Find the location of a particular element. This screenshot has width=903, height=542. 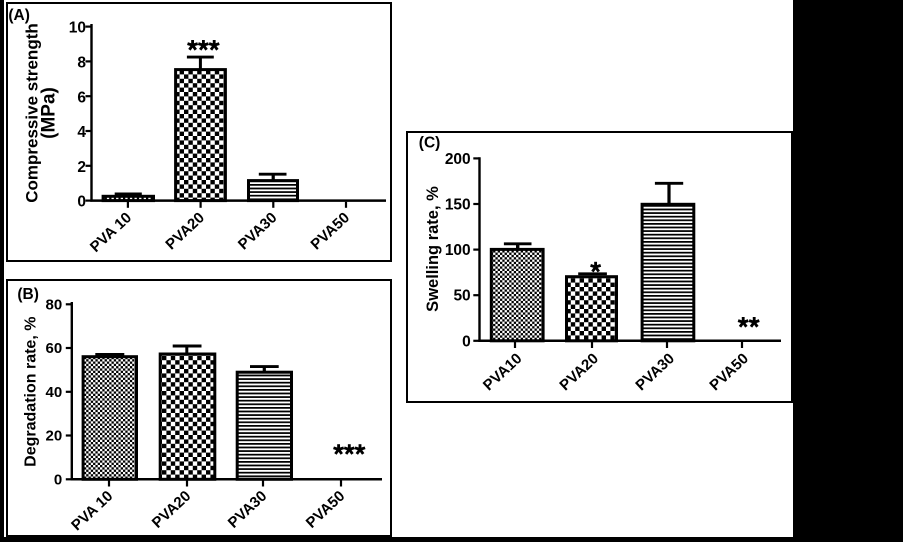

svg-text: 6 is located at coordinates (81, 97).